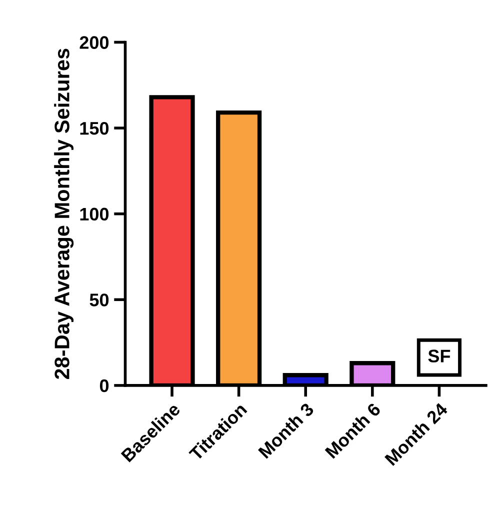 This screenshot has width=501, height=528. Describe the element at coordinates (104, 385) in the screenshot. I see `y-tick-label: 0` at that location.